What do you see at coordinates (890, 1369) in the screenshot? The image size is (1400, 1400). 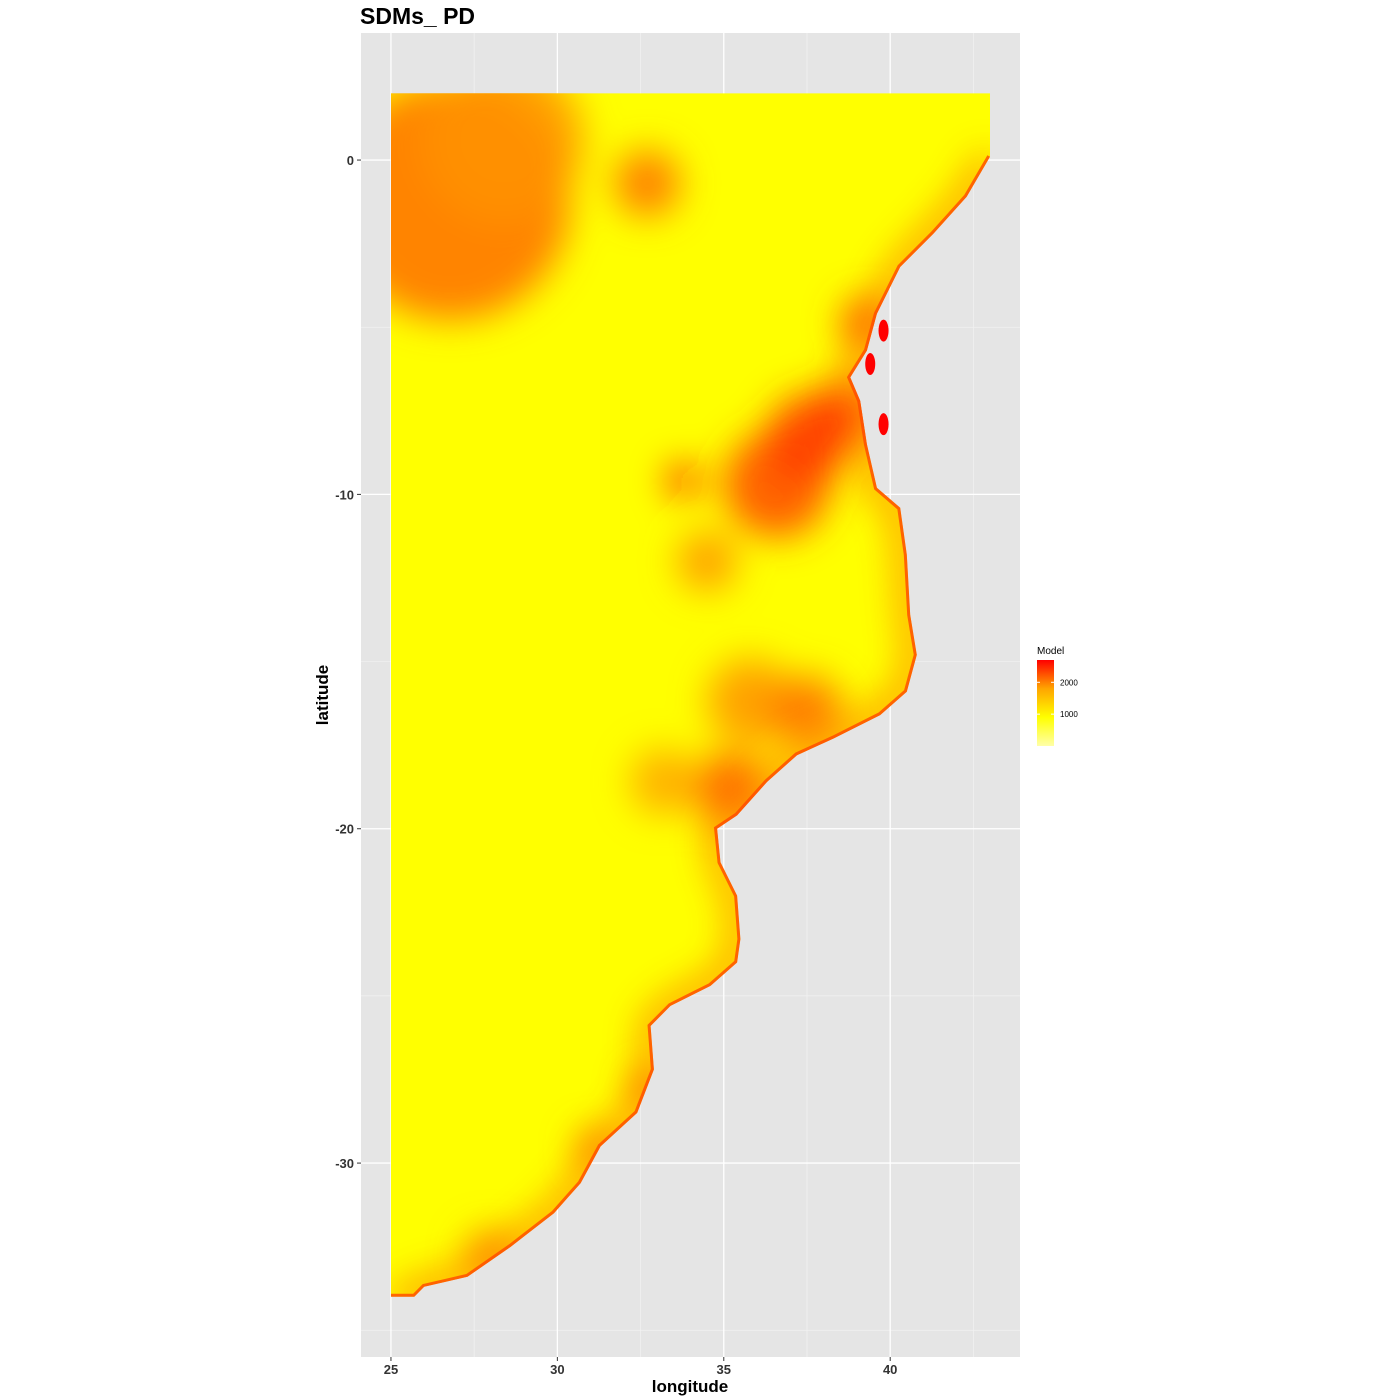 I see `x-tick-label: 40` at bounding box center [890, 1369].